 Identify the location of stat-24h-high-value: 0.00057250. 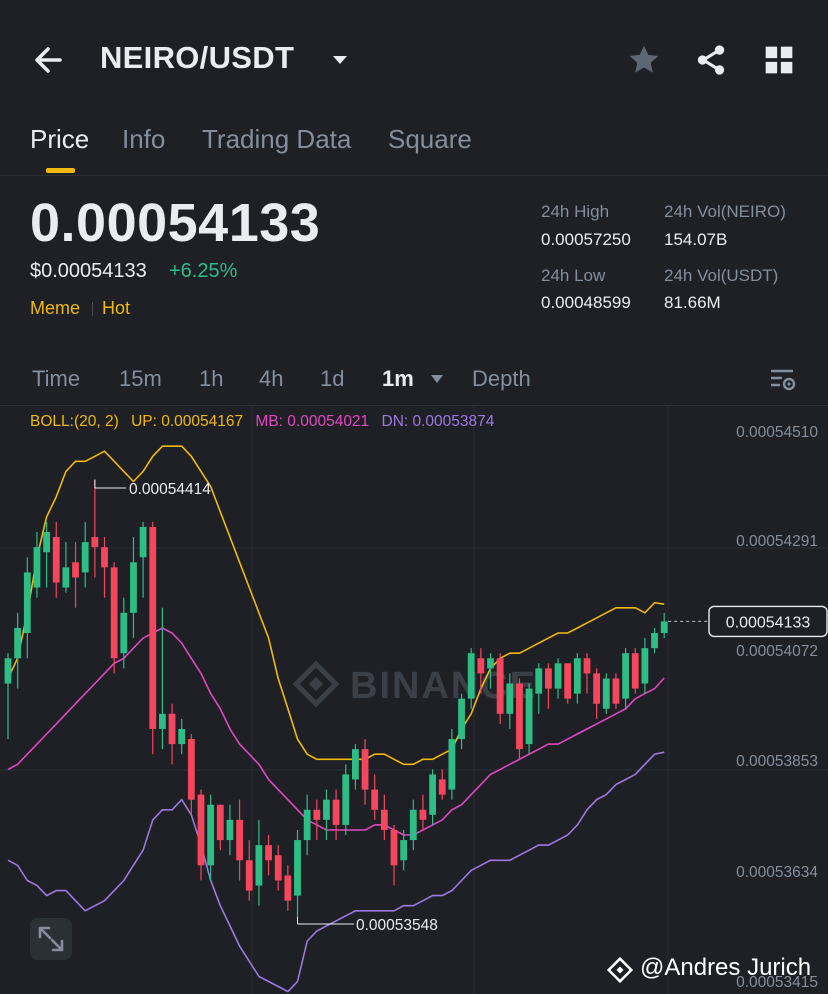
(586, 239).